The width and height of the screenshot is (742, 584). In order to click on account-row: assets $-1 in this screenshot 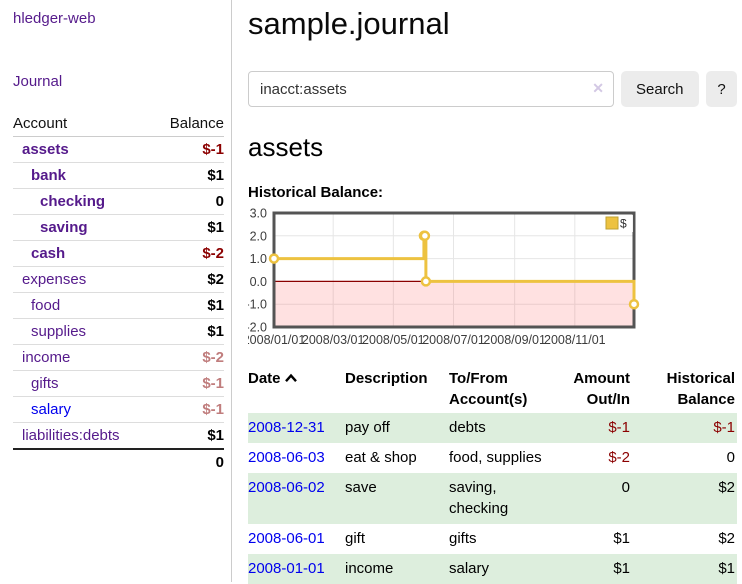, I will do `click(118, 149)`.